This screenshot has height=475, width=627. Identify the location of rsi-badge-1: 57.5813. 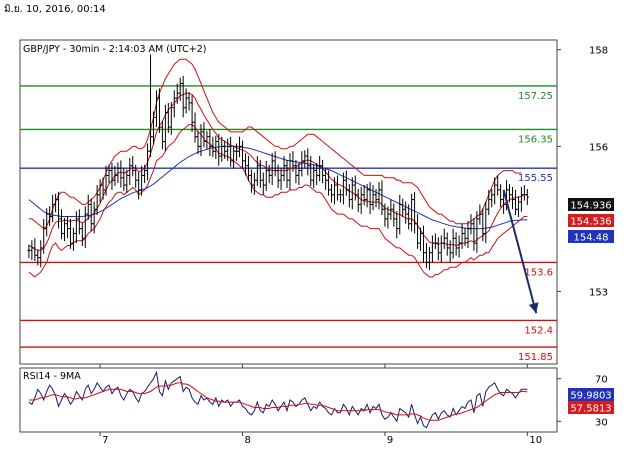
(591, 408).